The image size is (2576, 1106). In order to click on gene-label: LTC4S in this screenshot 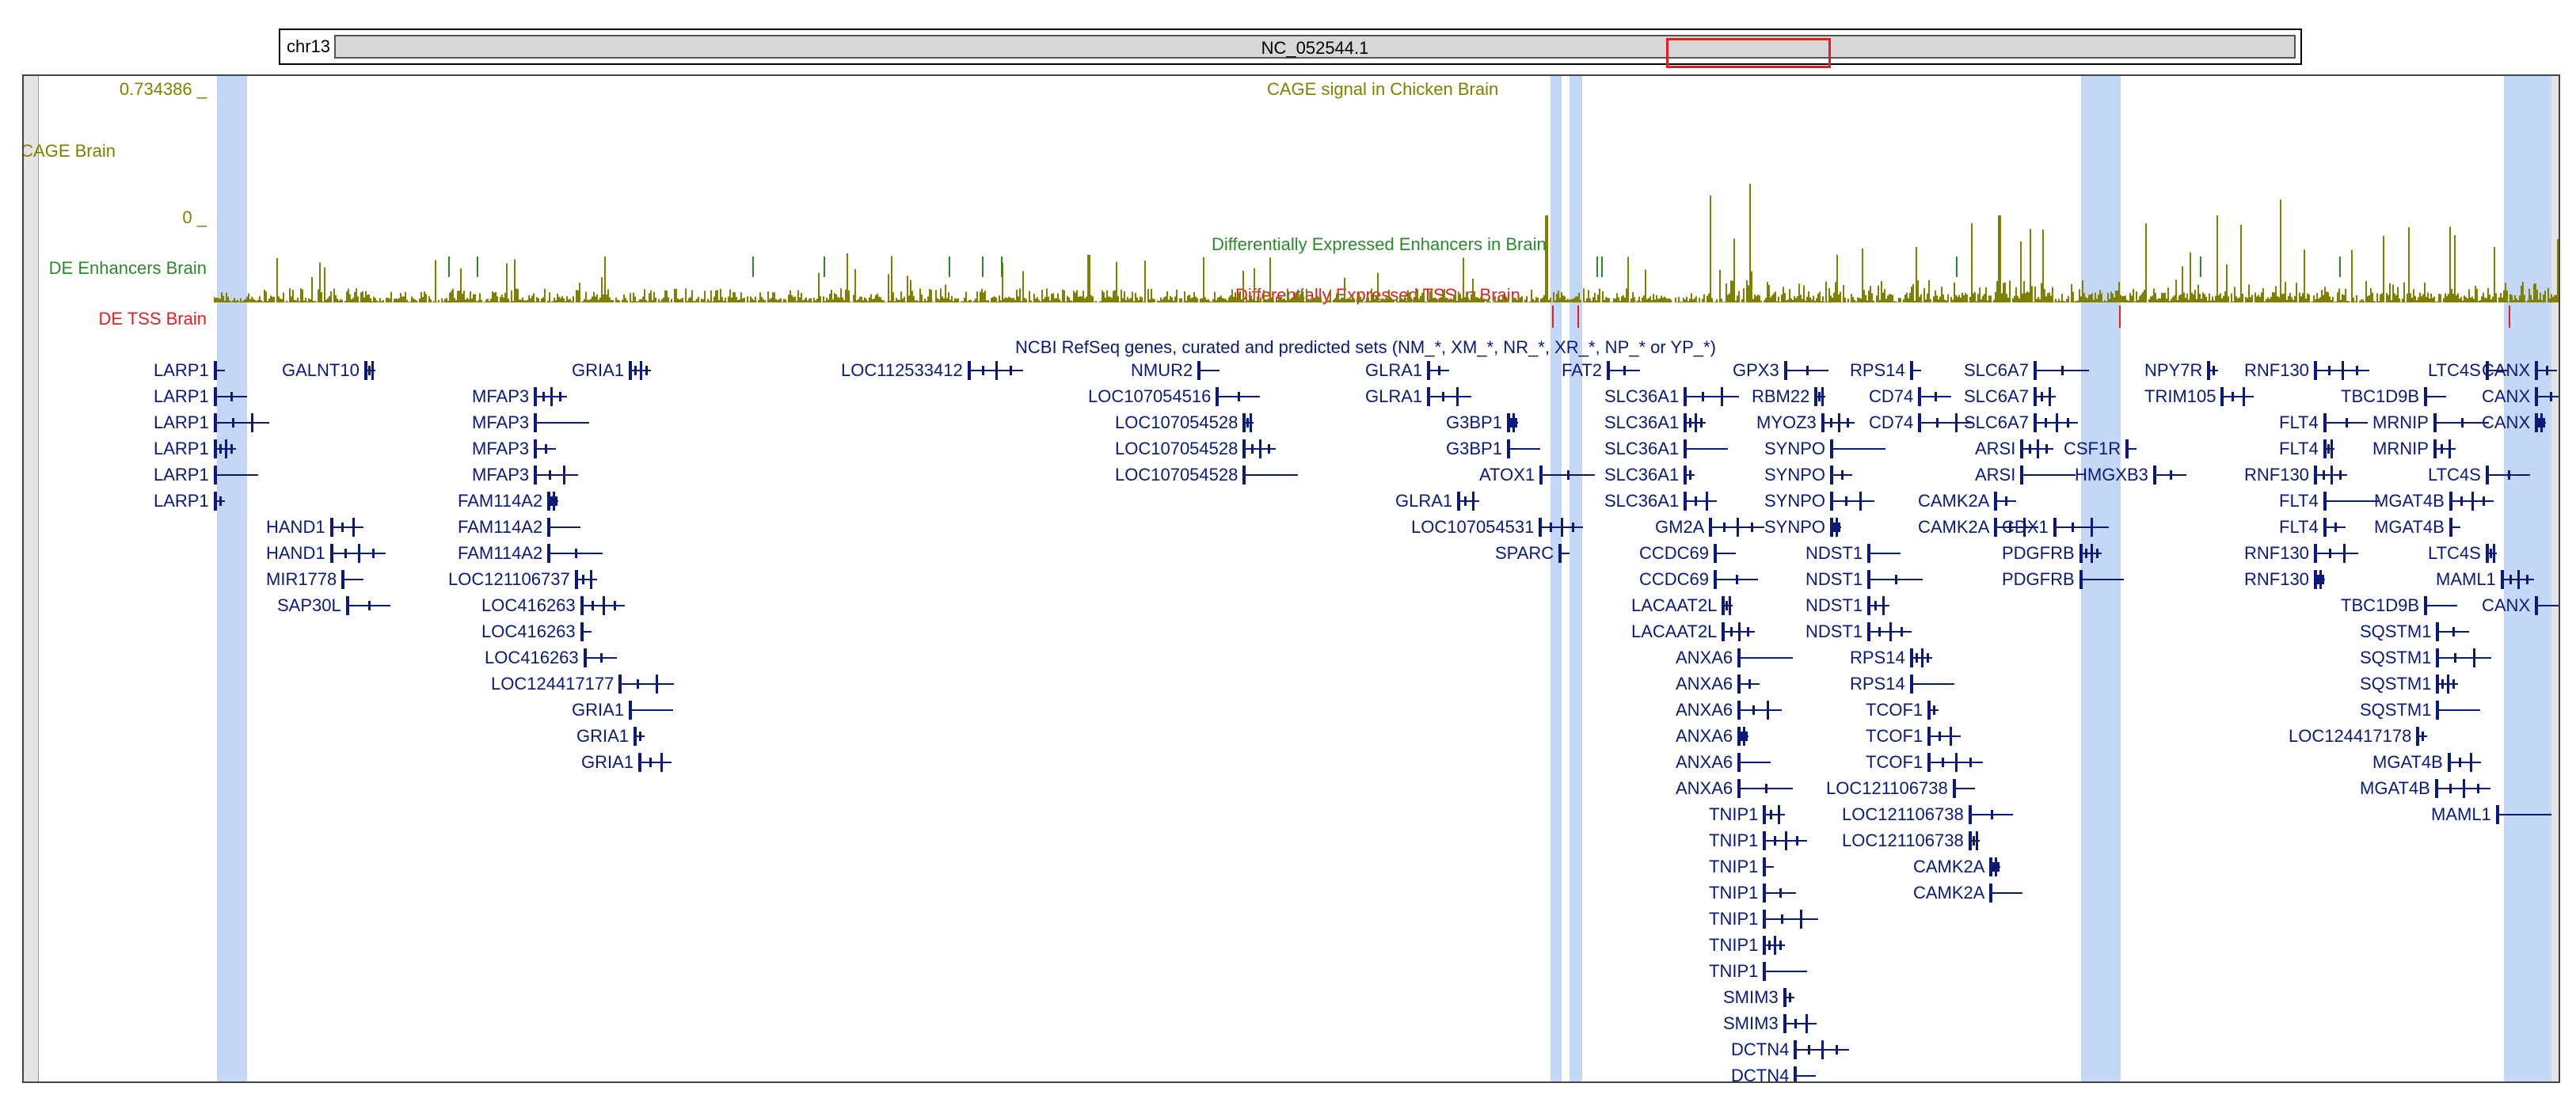, I will do `click(2454, 553)`.